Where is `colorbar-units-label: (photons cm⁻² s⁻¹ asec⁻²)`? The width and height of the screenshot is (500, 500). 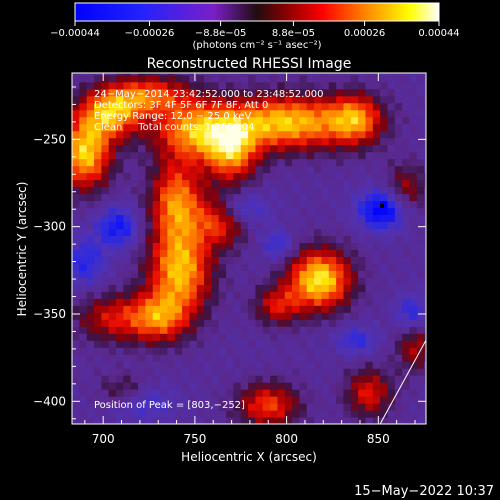
colorbar-units-label: (photons cm⁻² s⁻¹ asec⁻²) is located at coordinates (256, 45).